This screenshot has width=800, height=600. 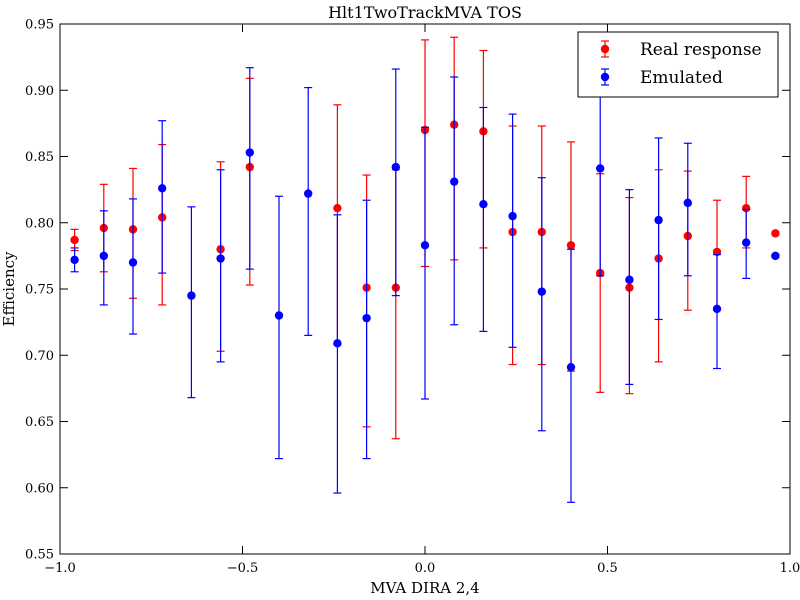 I want to click on x-tick-label: 1.0, so click(x=790, y=568).